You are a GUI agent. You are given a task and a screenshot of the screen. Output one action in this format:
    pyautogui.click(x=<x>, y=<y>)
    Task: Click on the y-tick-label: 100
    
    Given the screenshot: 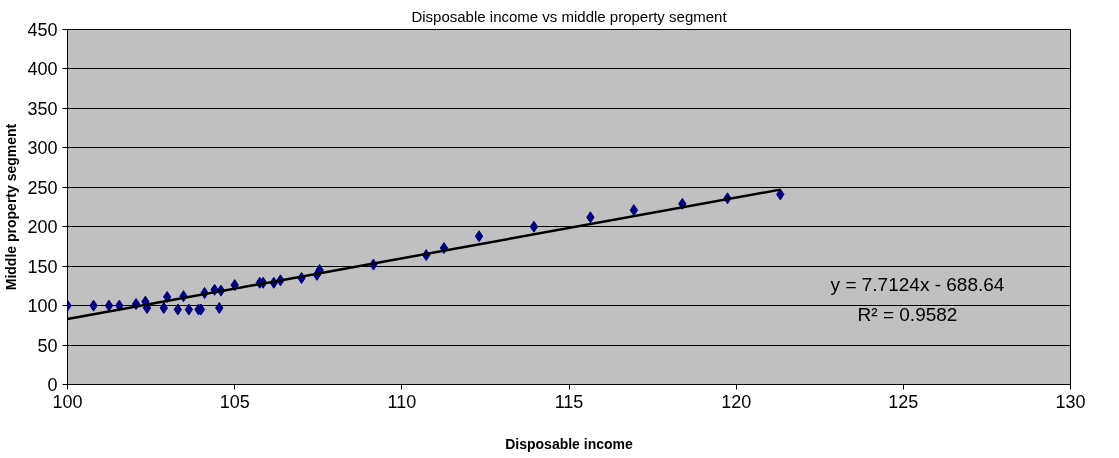 What is the action you would take?
    pyautogui.click(x=42, y=306)
    